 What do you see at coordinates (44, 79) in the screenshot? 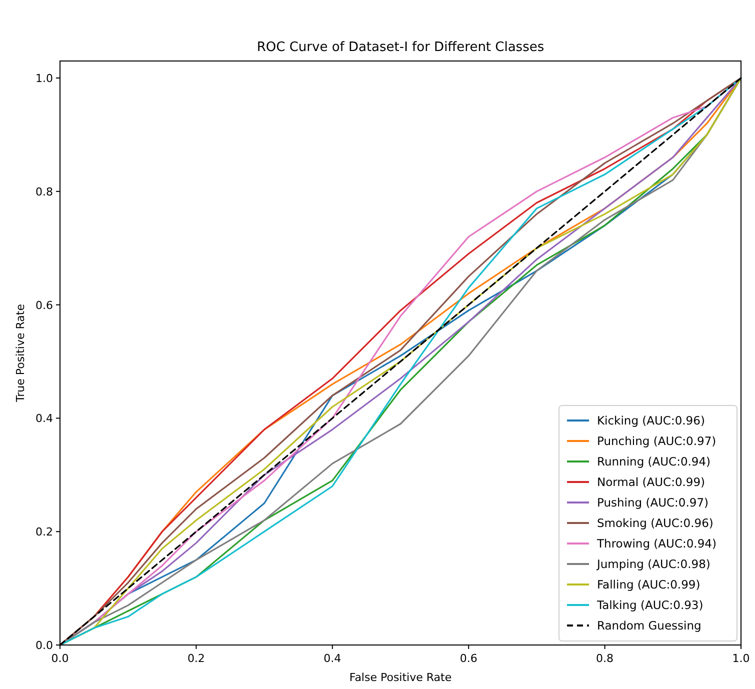
I see `y-tick-label: 1.0` at bounding box center [44, 79].